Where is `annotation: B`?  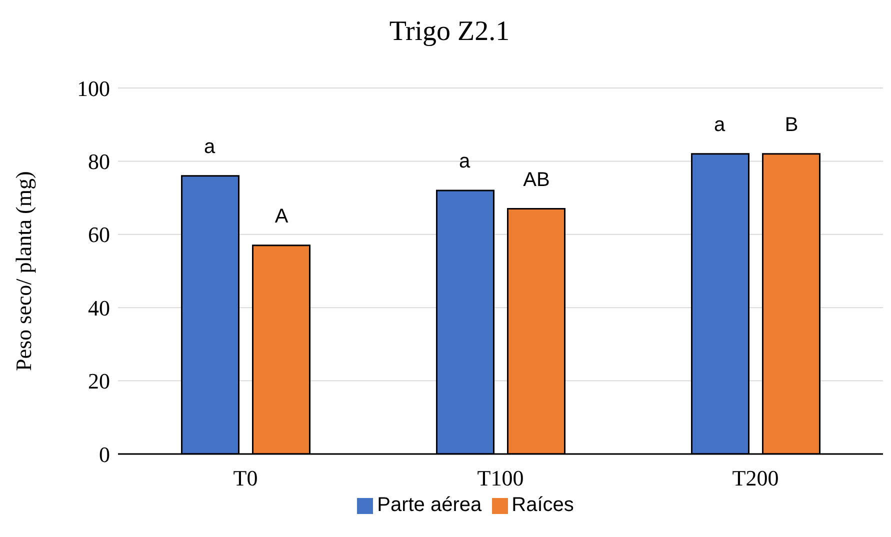 annotation: B is located at coordinates (791, 125).